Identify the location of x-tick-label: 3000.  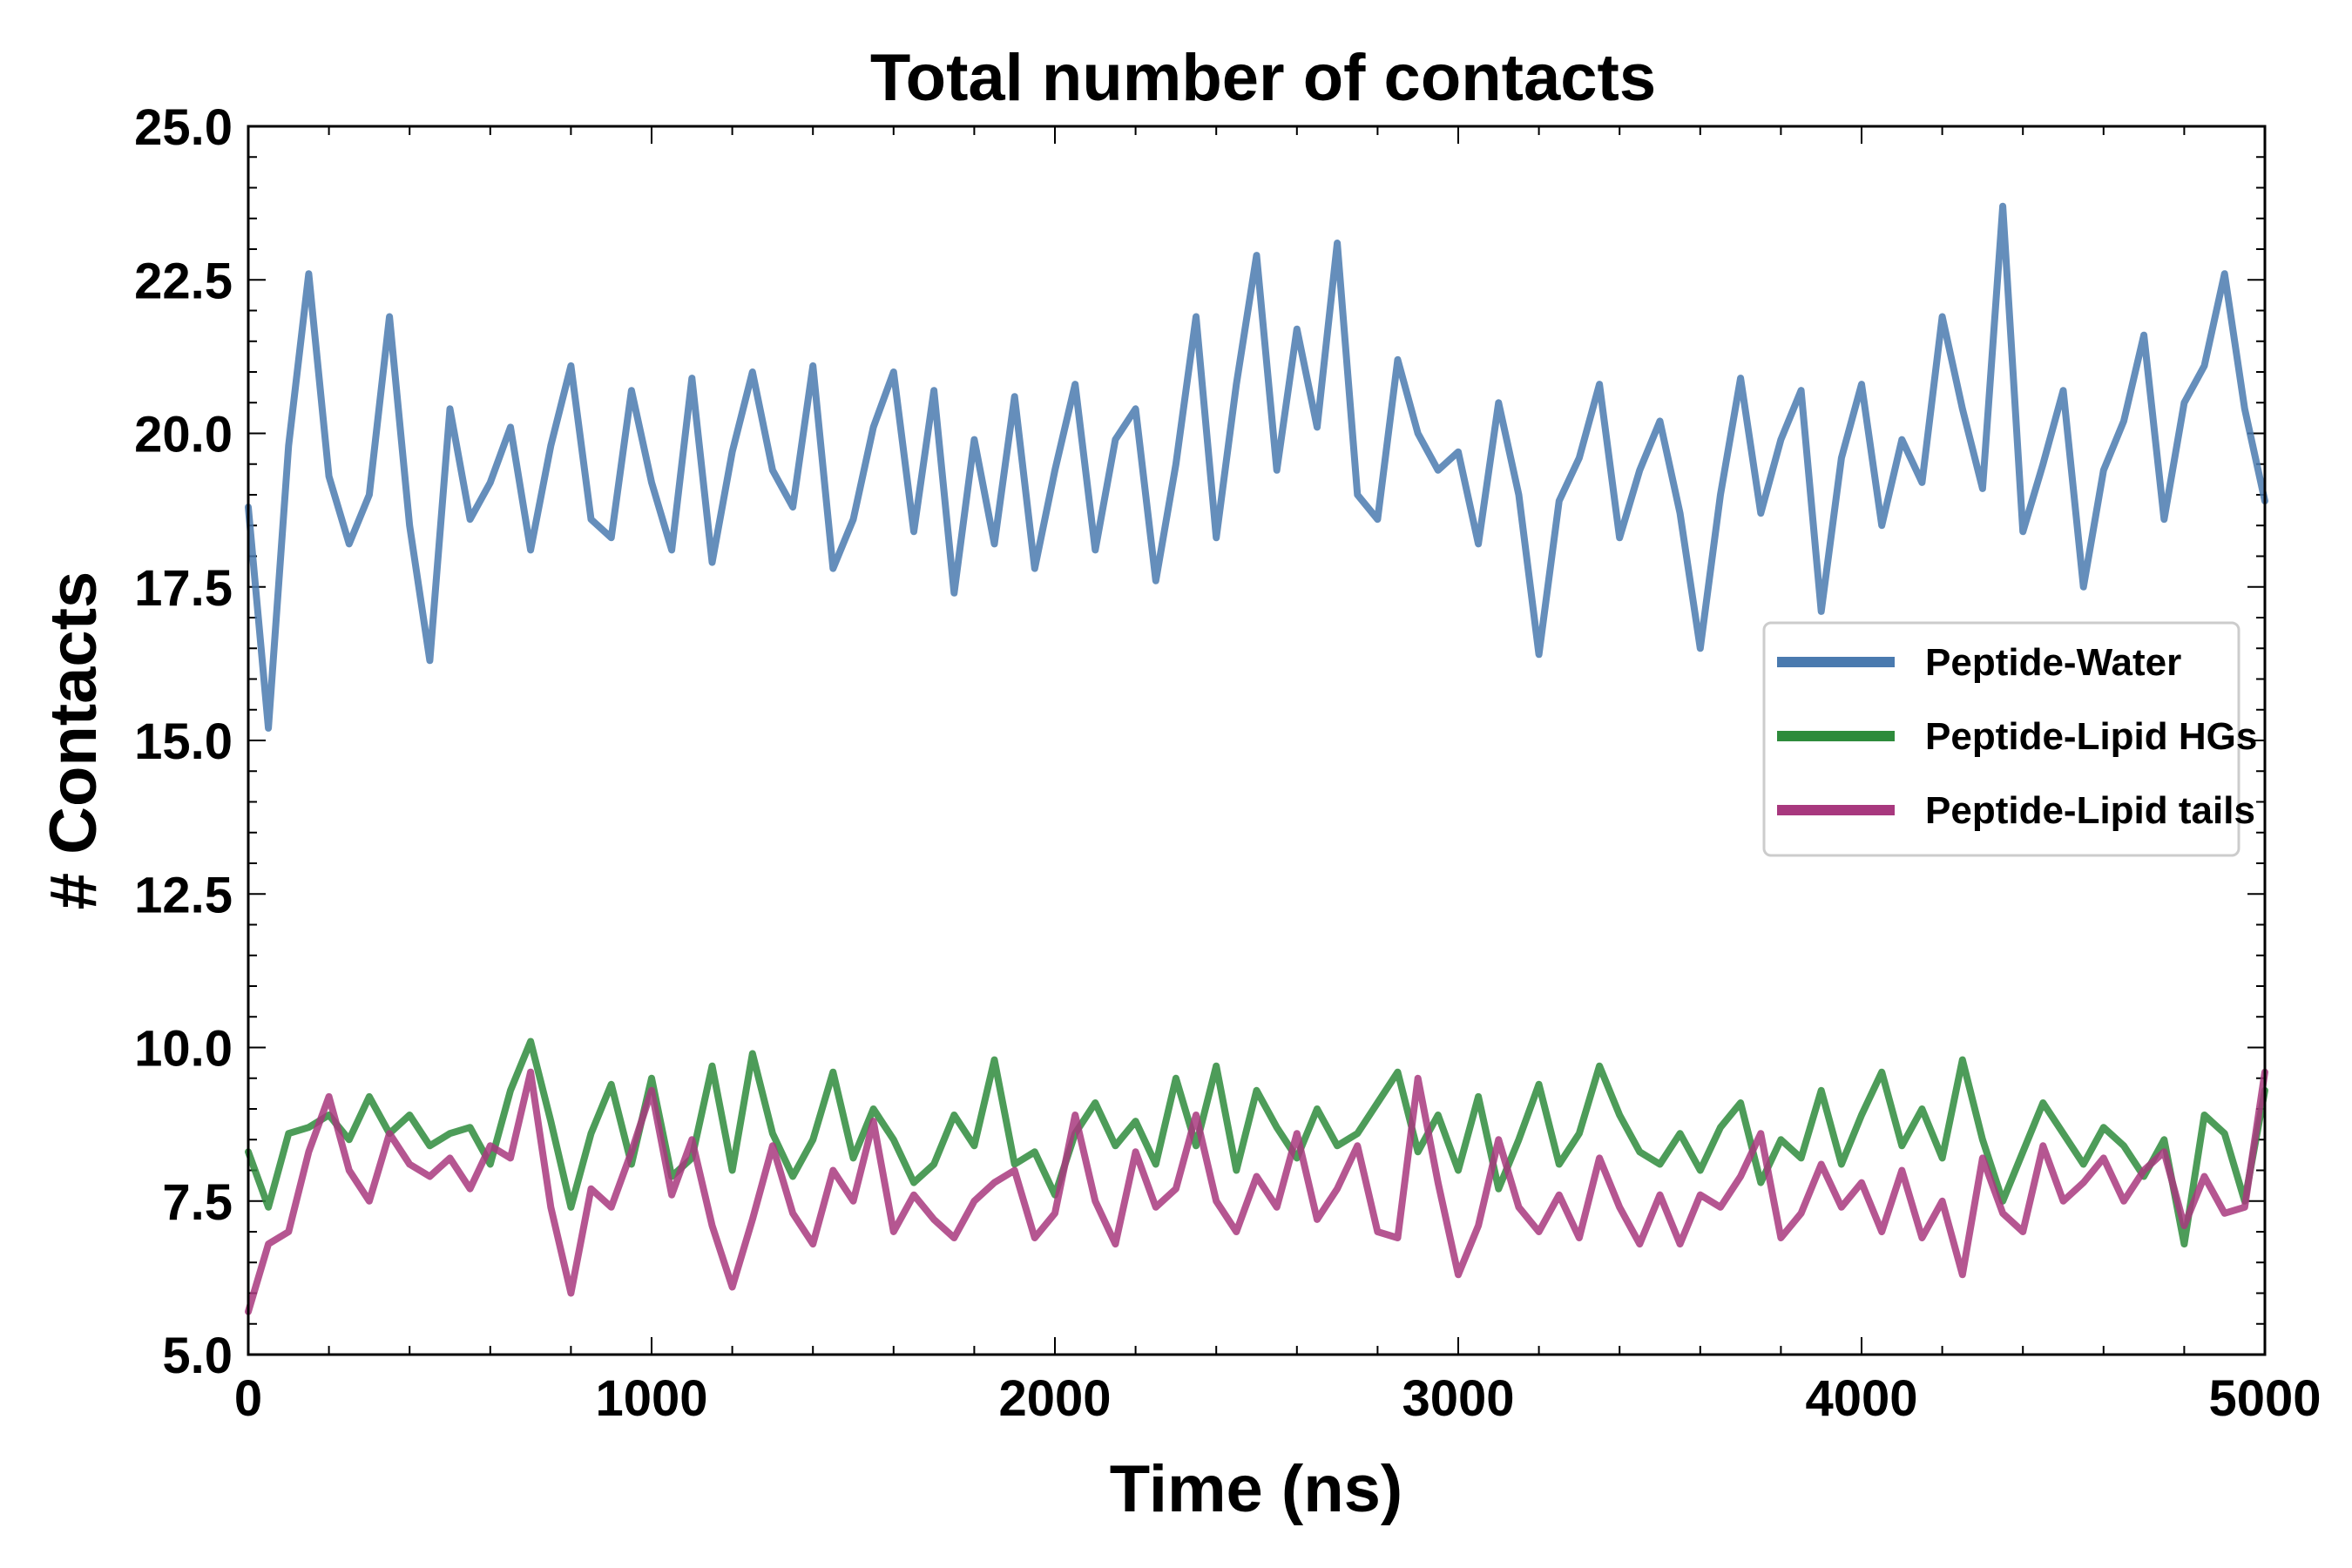
(1458, 1398).